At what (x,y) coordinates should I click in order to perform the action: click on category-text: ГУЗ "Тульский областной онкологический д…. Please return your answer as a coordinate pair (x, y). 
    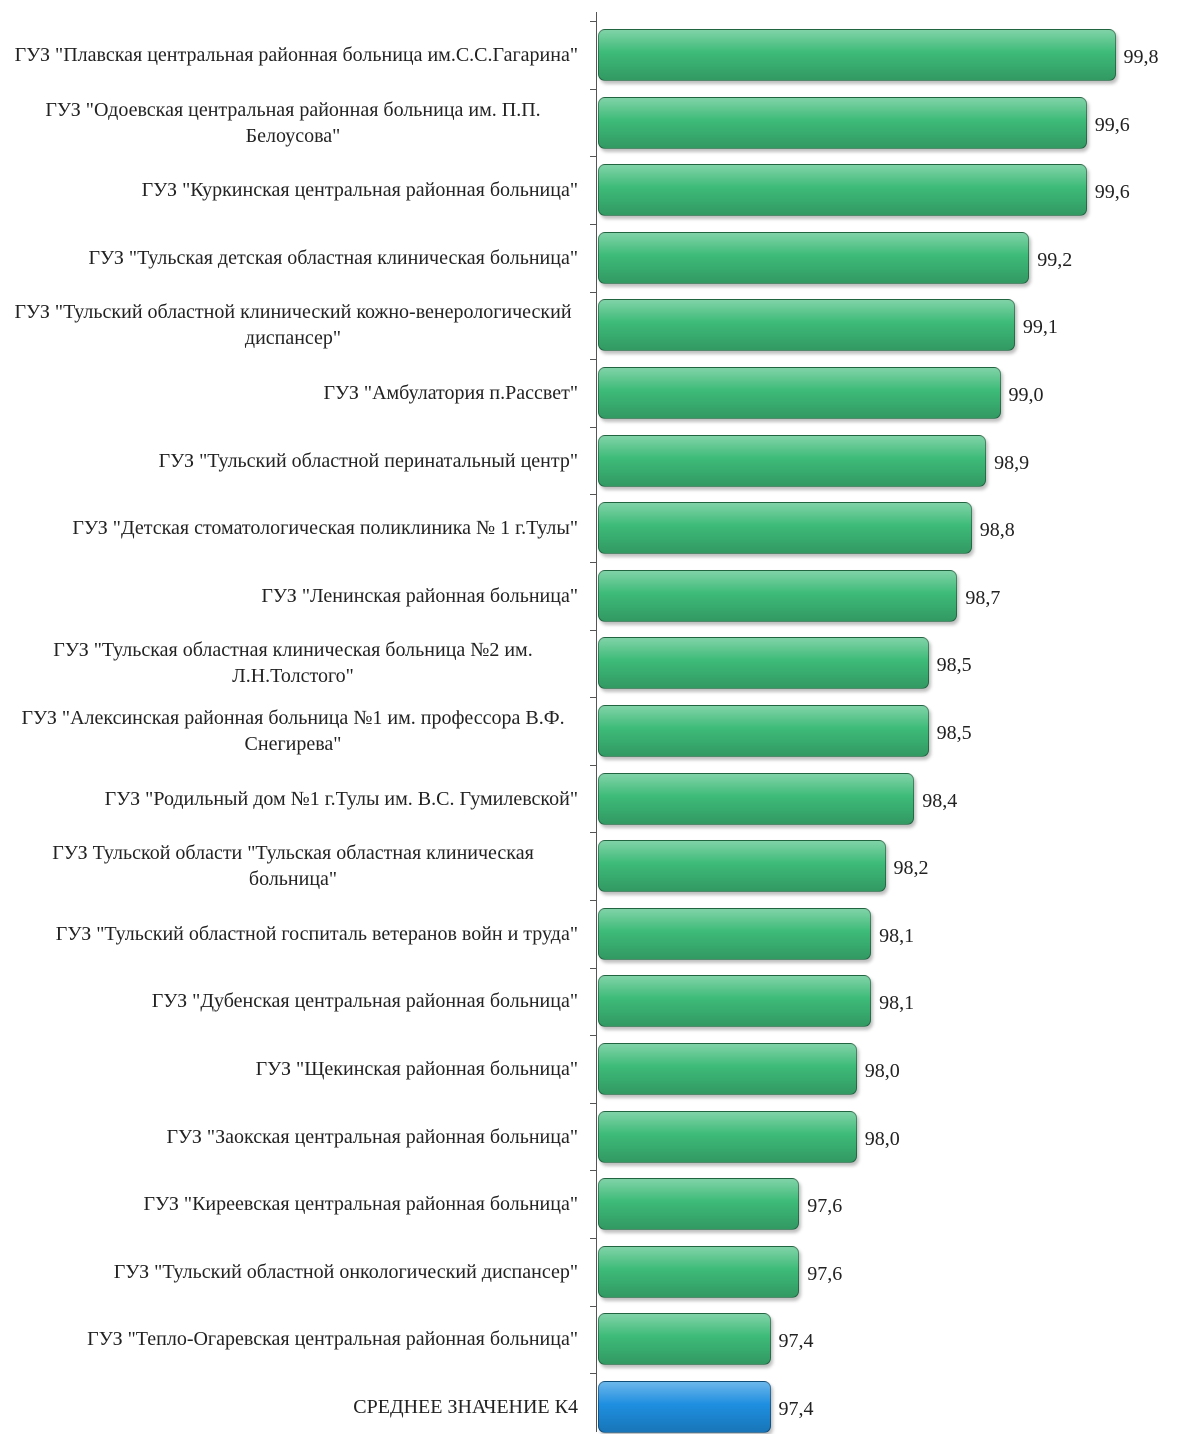
    Looking at the image, I should click on (345, 1271).